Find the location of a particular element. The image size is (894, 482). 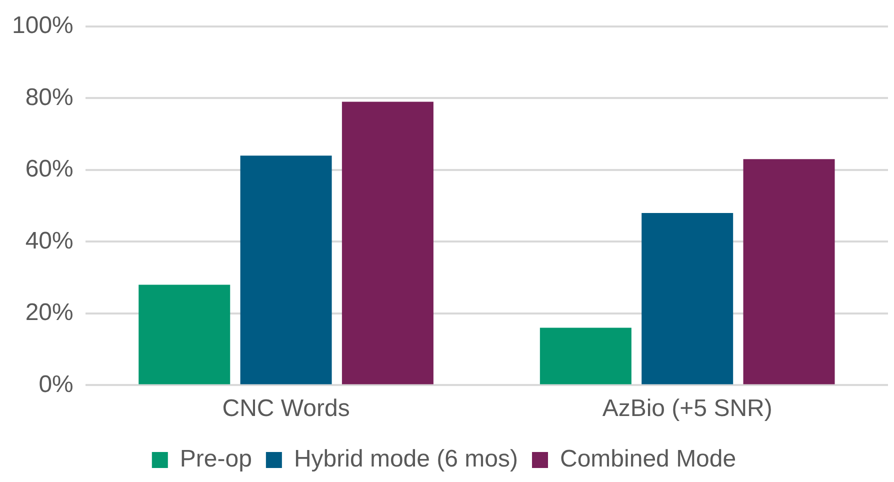

y-tick-label: 100% is located at coordinates (43, 26).